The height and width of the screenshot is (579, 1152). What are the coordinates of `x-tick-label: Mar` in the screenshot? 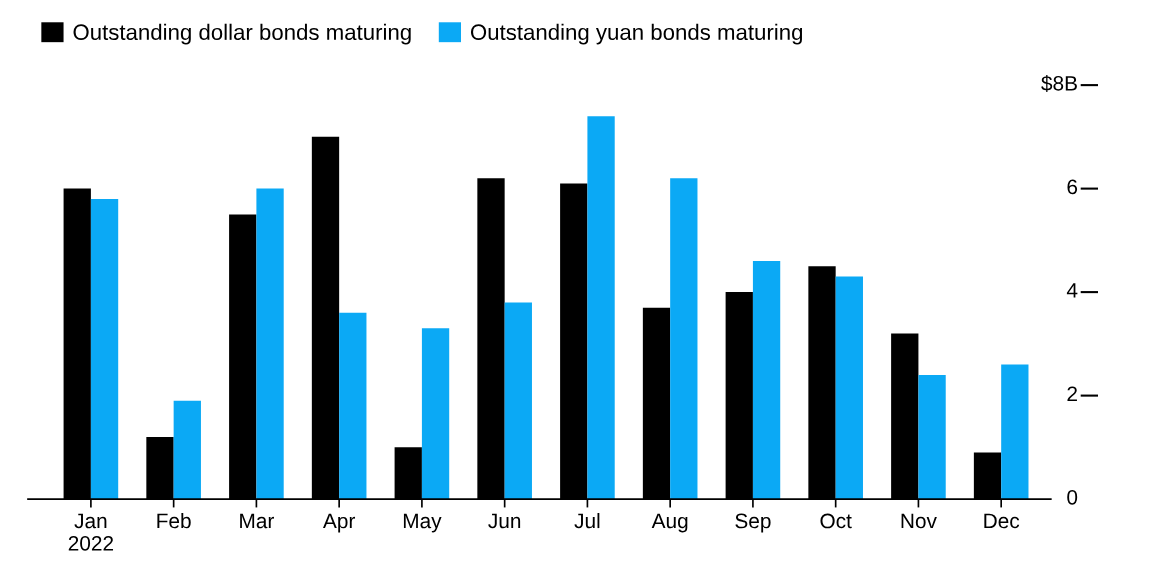 It's located at (257, 521).